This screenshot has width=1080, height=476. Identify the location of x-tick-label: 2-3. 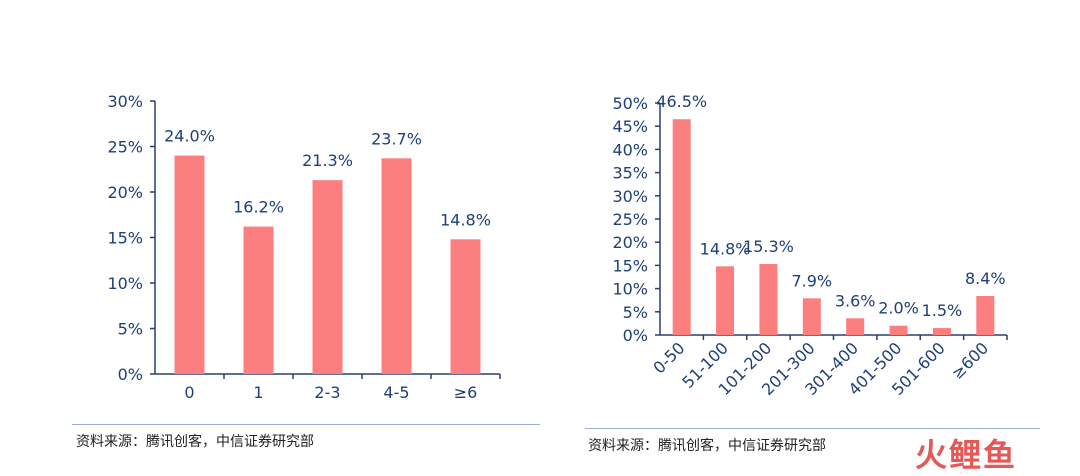
(327, 392).